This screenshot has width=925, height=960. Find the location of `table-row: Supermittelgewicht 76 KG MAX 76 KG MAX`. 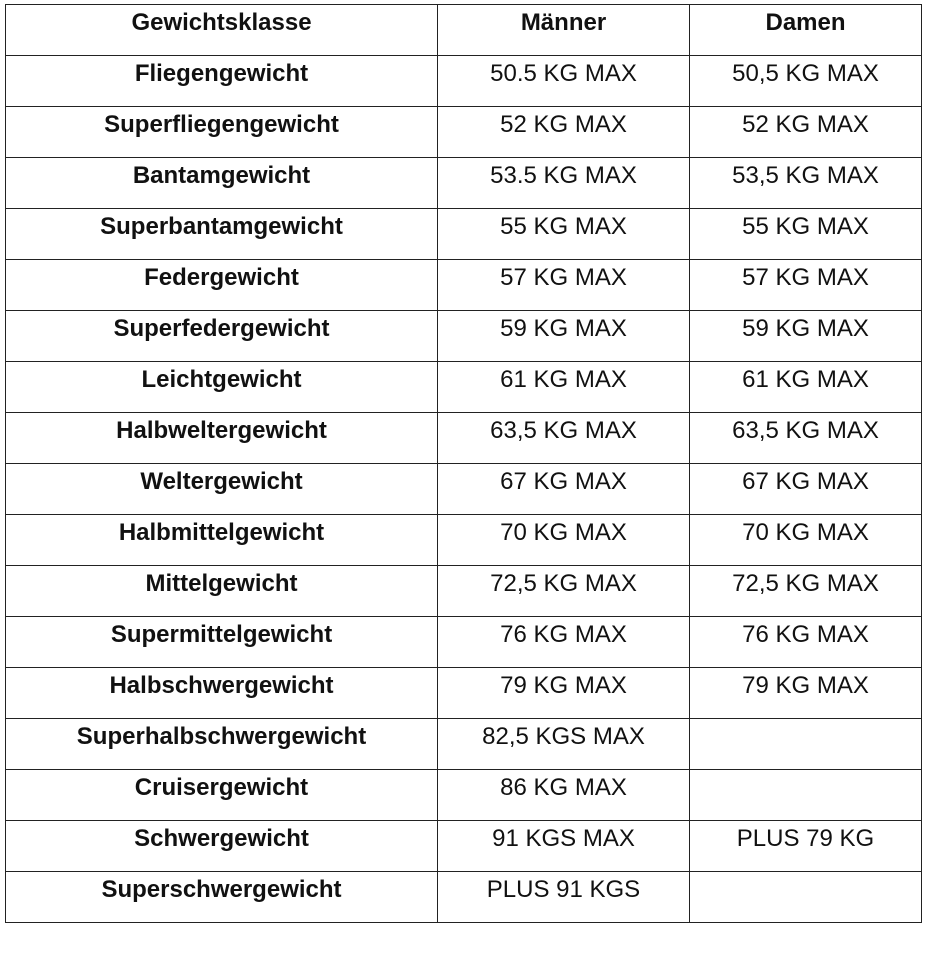

table-row: Supermittelgewicht 76 KG MAX 76 KG MAX is located at coordinates (463, 642).